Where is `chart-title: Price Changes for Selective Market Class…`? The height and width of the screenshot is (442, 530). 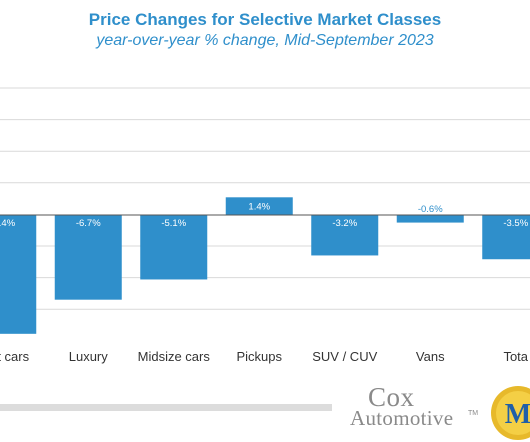 chart-title: Price Changes for Selective Market Class… is located at coordinates (265, 19).